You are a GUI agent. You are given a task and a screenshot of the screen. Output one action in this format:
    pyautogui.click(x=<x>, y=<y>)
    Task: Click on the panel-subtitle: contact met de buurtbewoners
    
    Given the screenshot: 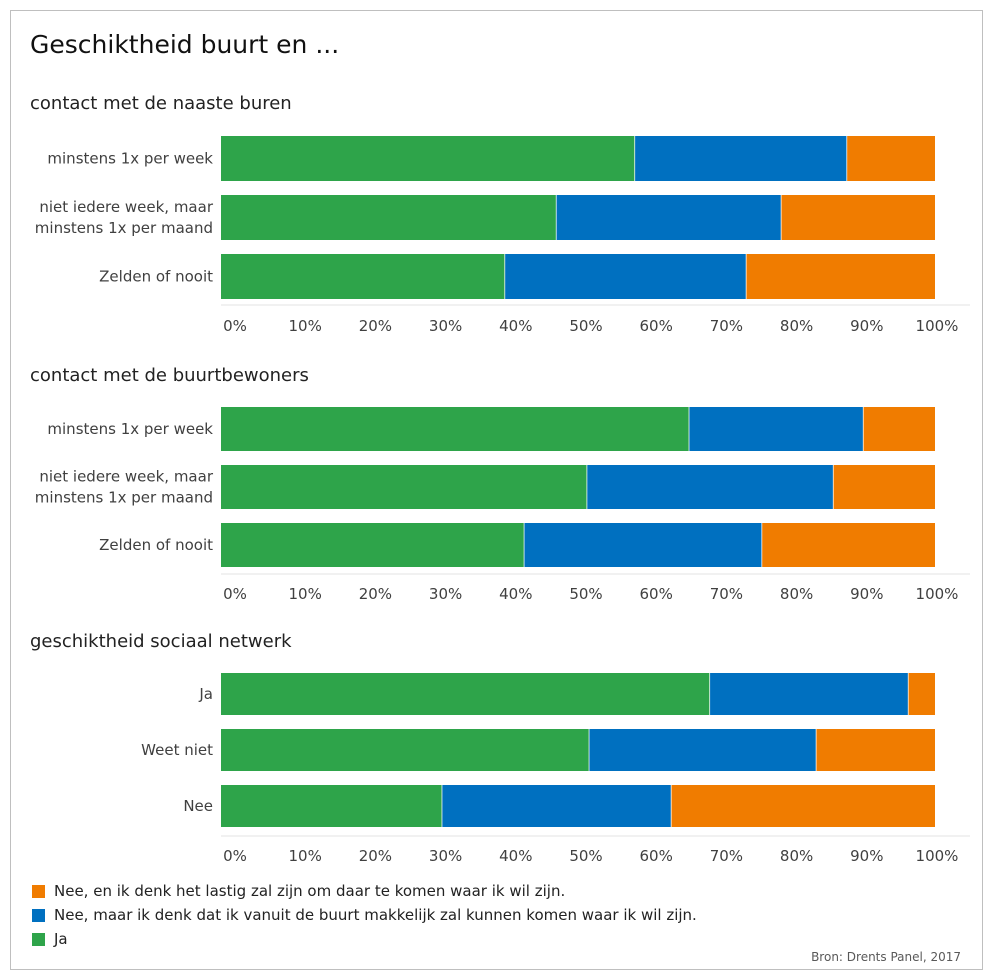 What is the action you would take?
    pyautogui.click(x=169, y=375)
    